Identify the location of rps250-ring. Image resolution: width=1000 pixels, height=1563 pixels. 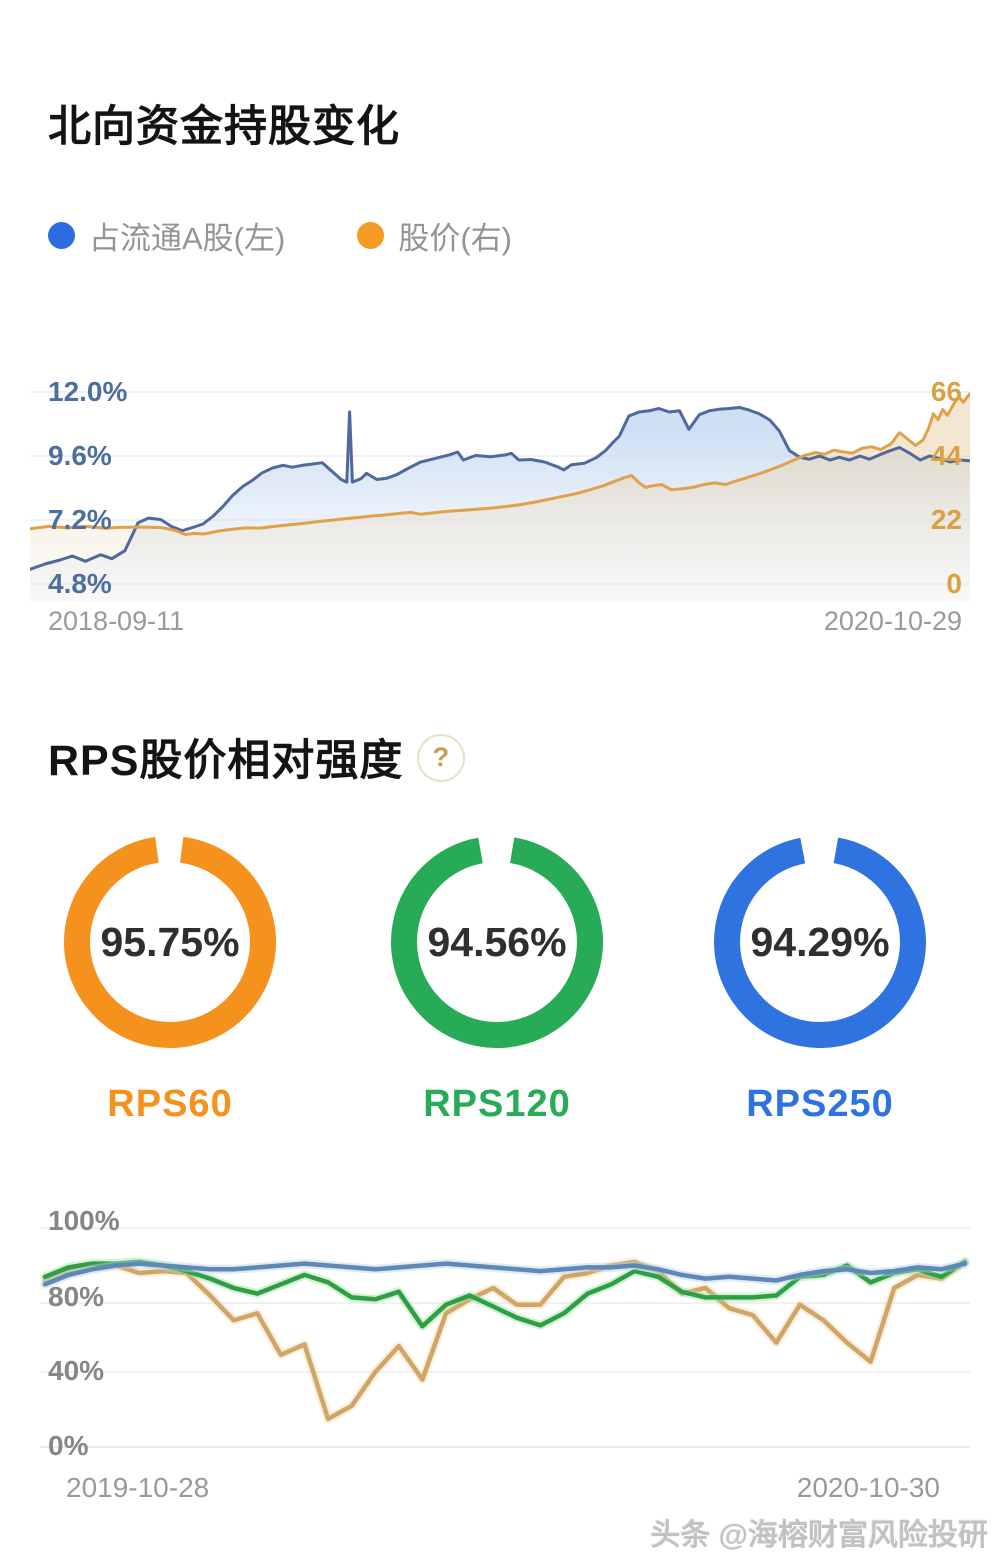
(820, 942).